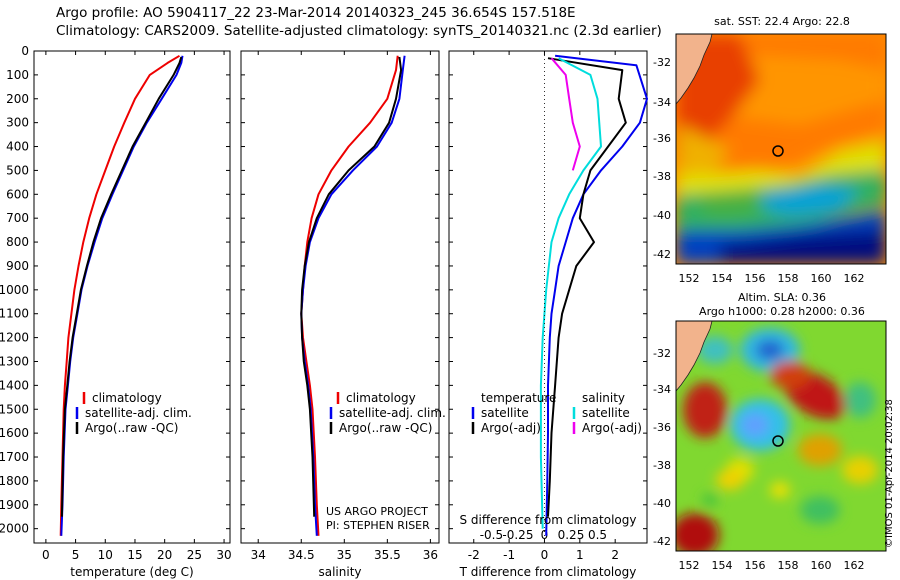  What do you see at coordinates (580, 555) in the screenshot?
I see `x-tick-label: 1` at bounding box center [580, 555].